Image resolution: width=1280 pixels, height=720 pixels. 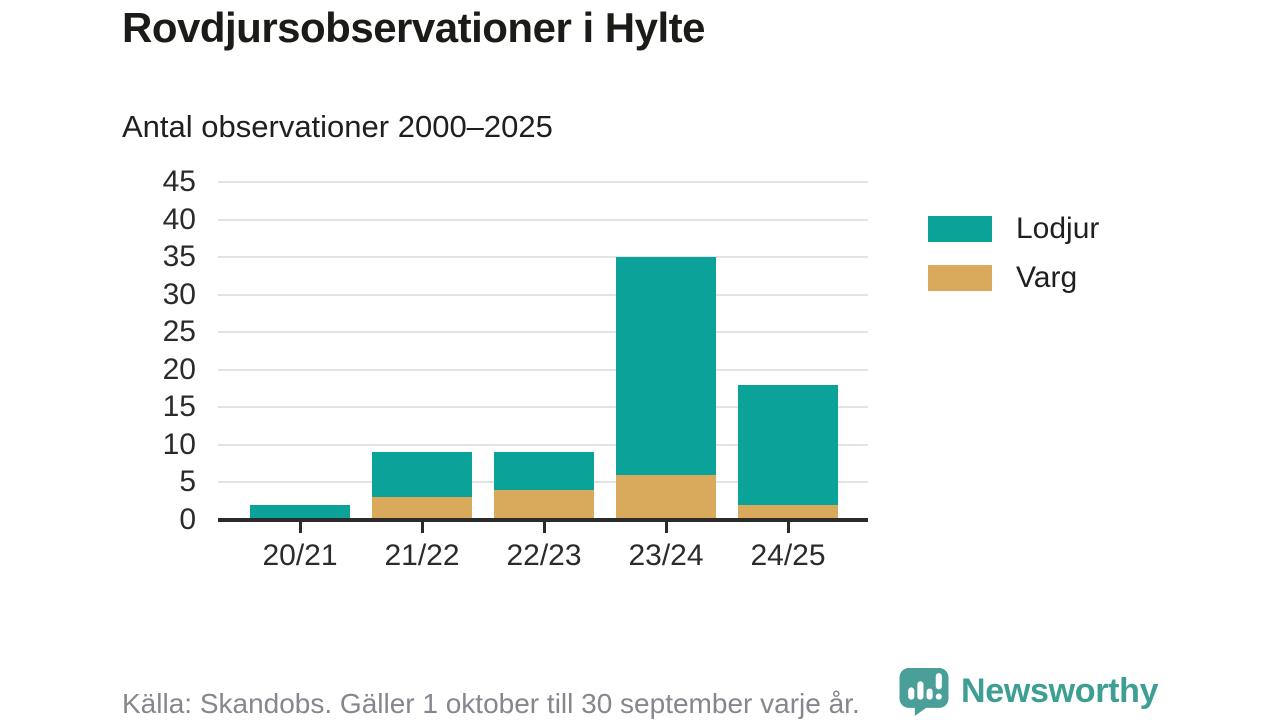 I want to click on legend-label-lodjur: Lodjur, so click(x=1058, y=228).